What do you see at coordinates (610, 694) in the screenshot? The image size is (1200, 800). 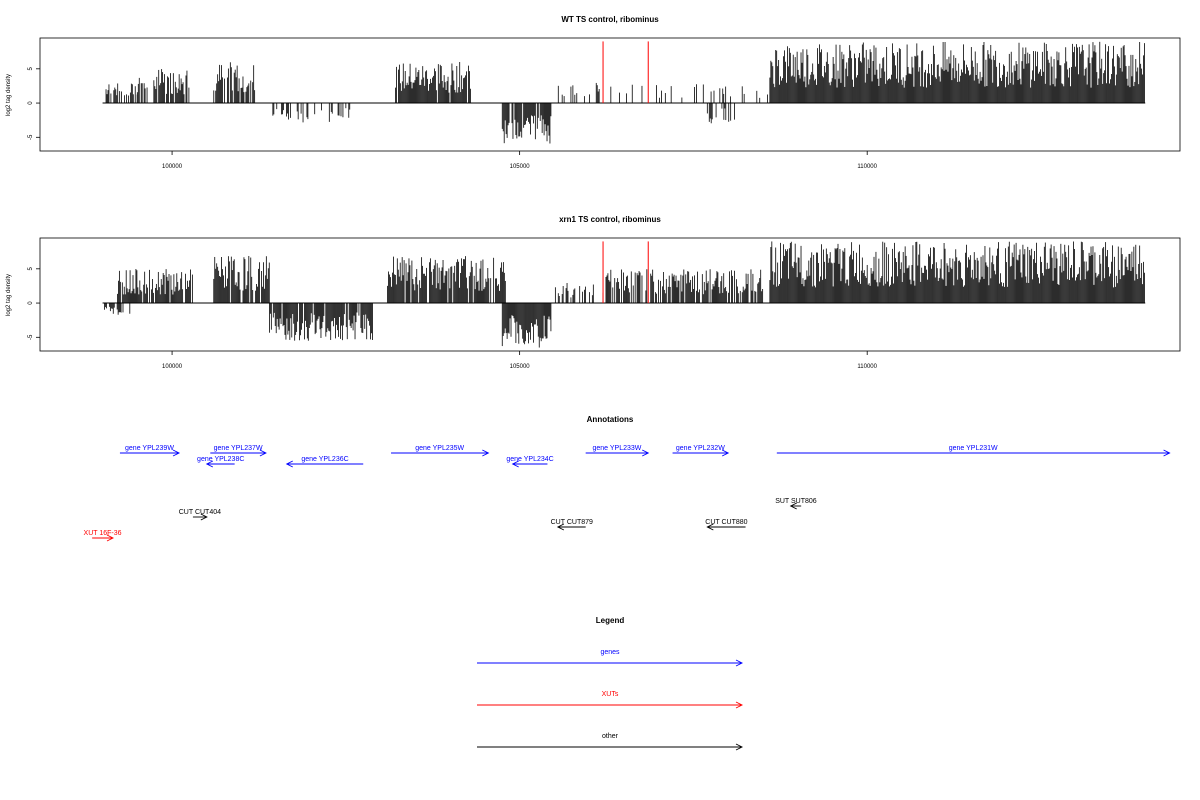 I see `legend-label: XUTs` at bounding box center [610, 694].